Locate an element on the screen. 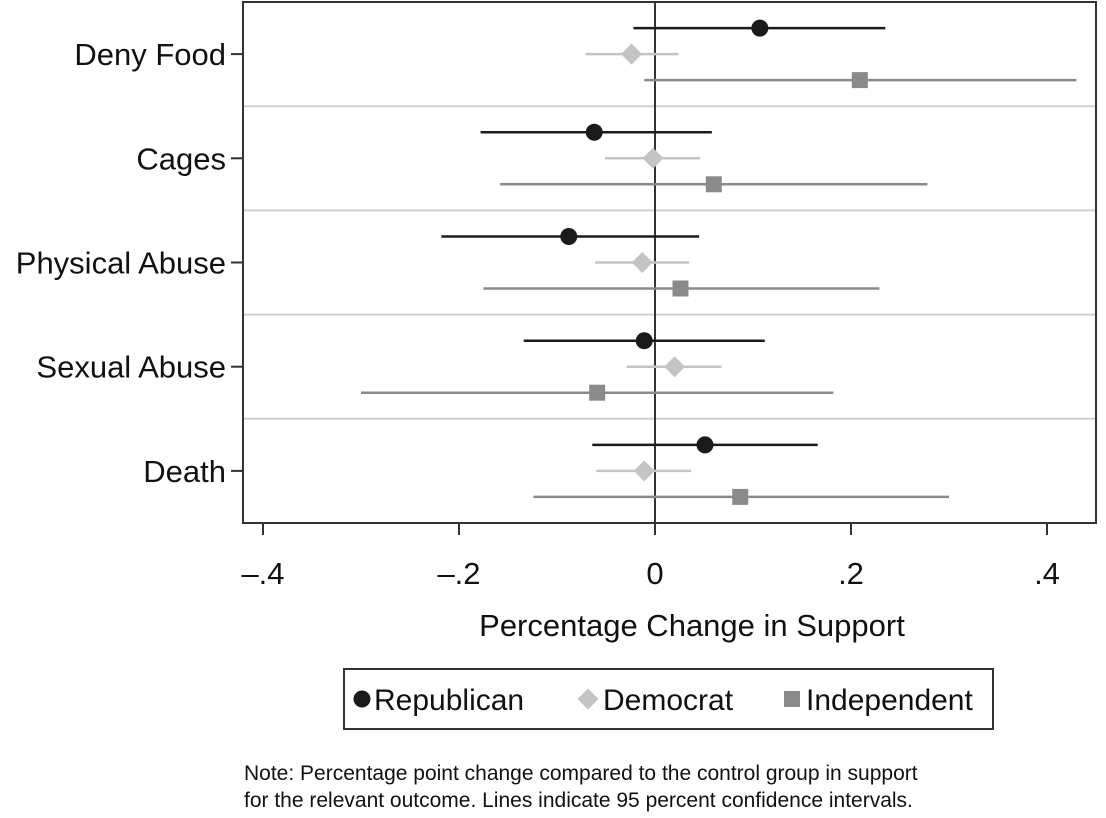 The width and height of the screenshot is (1106, 818). y-tick-label: Sexual Abuse is located at coordinates (131, 367).